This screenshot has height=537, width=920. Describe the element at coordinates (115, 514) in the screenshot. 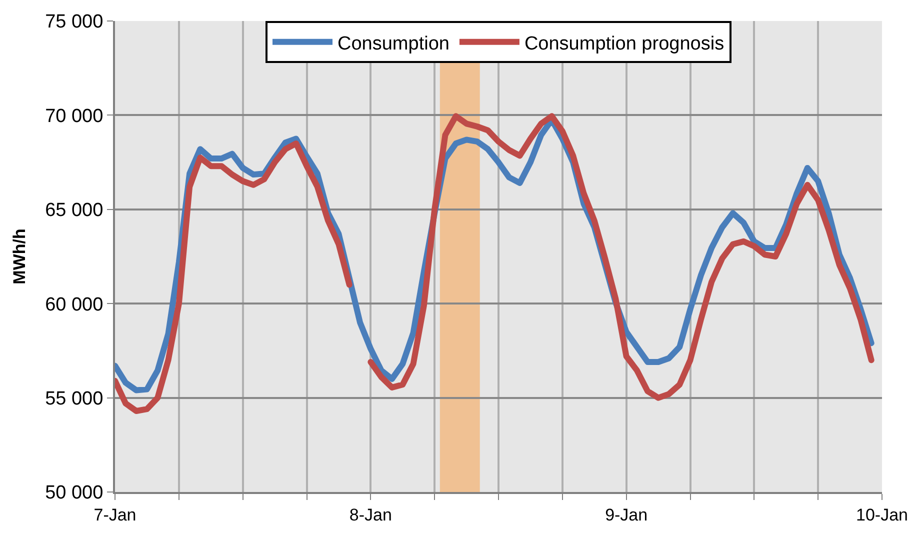

I see `x-tick-label: 7-Jan` at that location.